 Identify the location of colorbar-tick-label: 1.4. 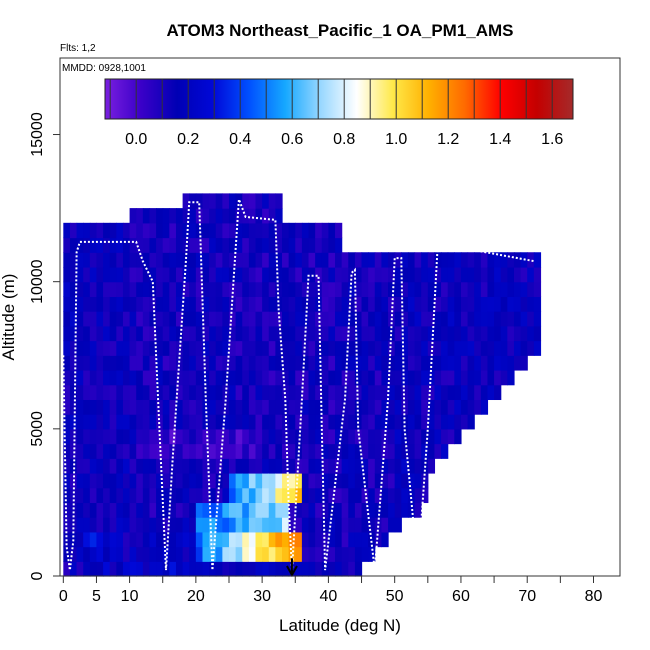
(500, 139).